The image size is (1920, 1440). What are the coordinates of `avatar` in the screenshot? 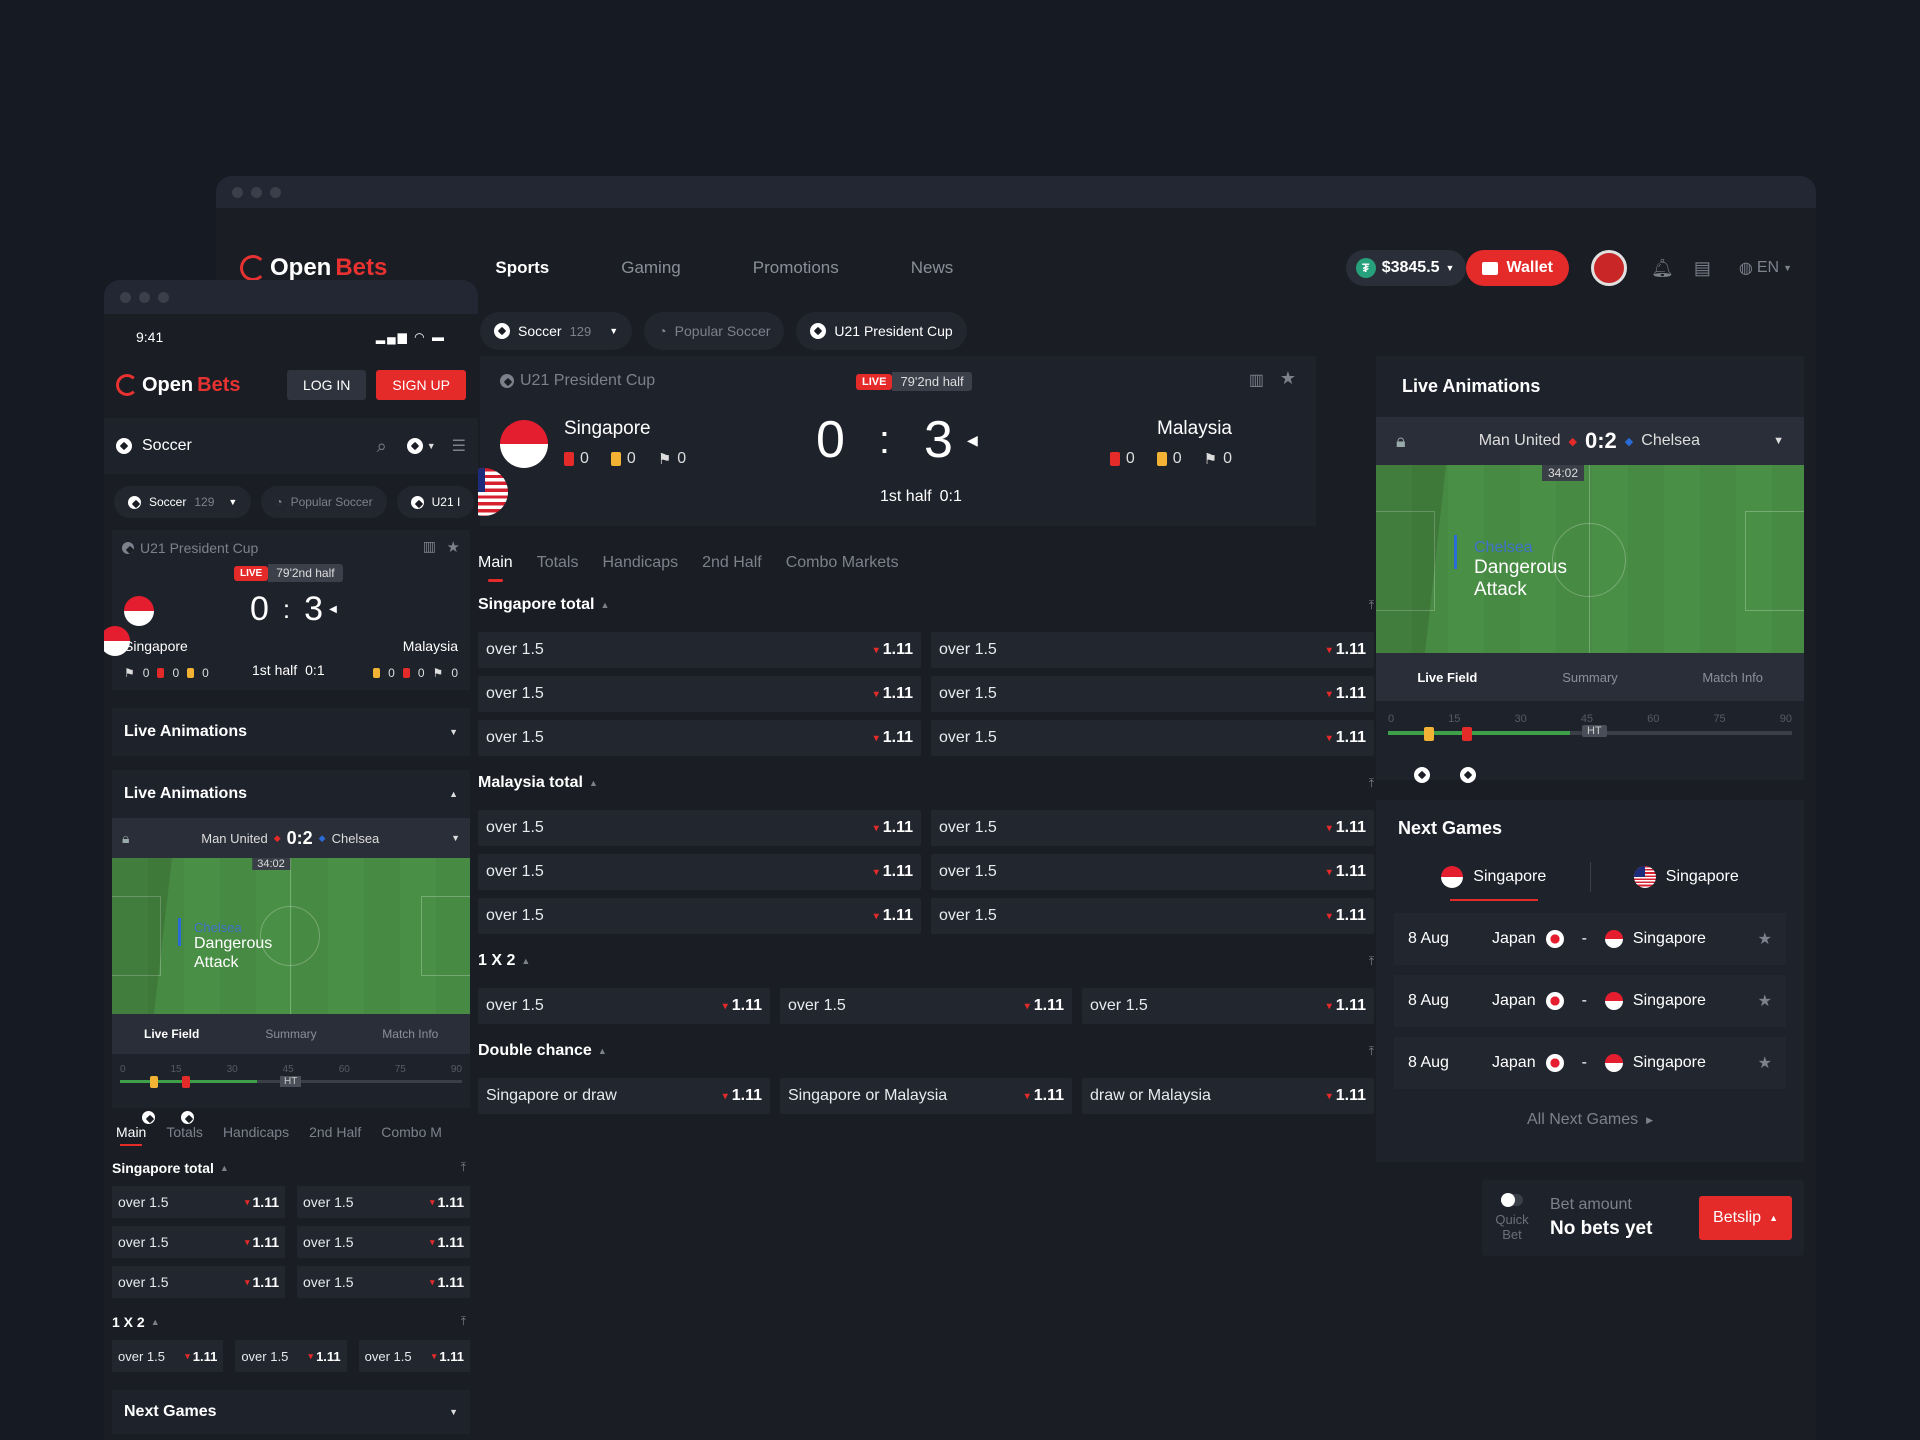 It's located at (1609, 268).